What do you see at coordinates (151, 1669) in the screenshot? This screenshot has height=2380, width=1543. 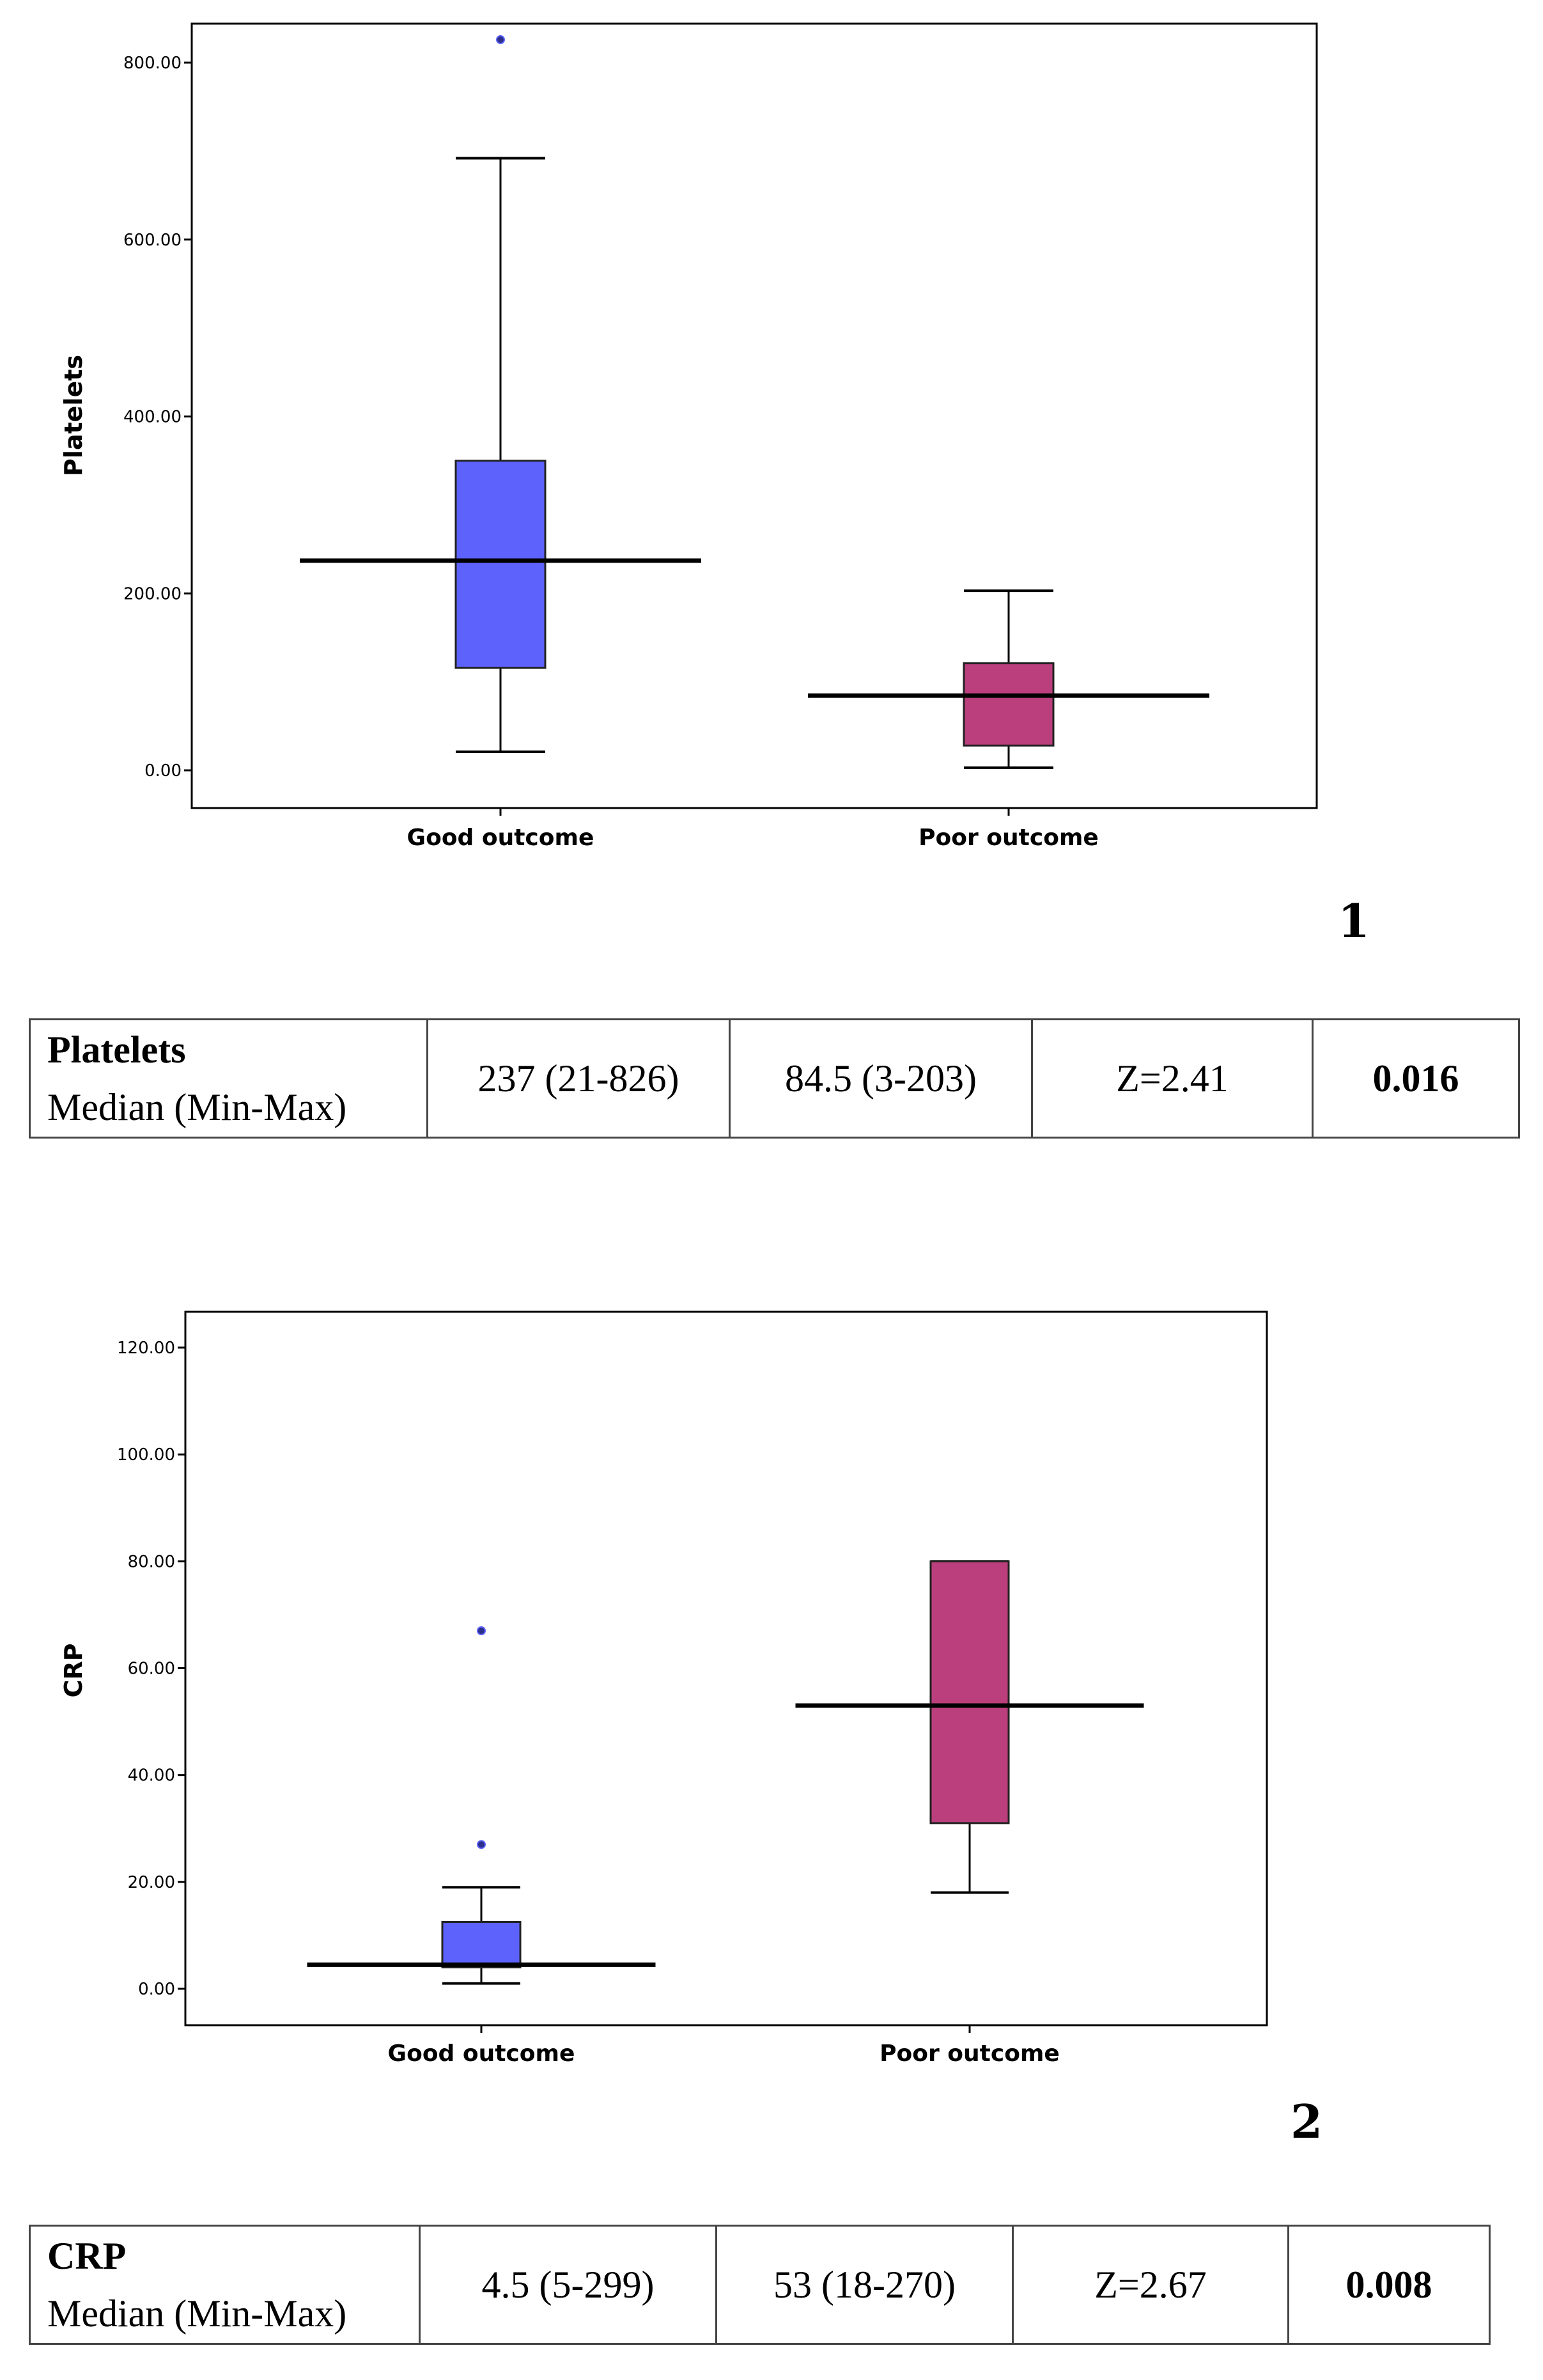 I see `y-tick-label: 60.00` at bounding box center [151, 1669].